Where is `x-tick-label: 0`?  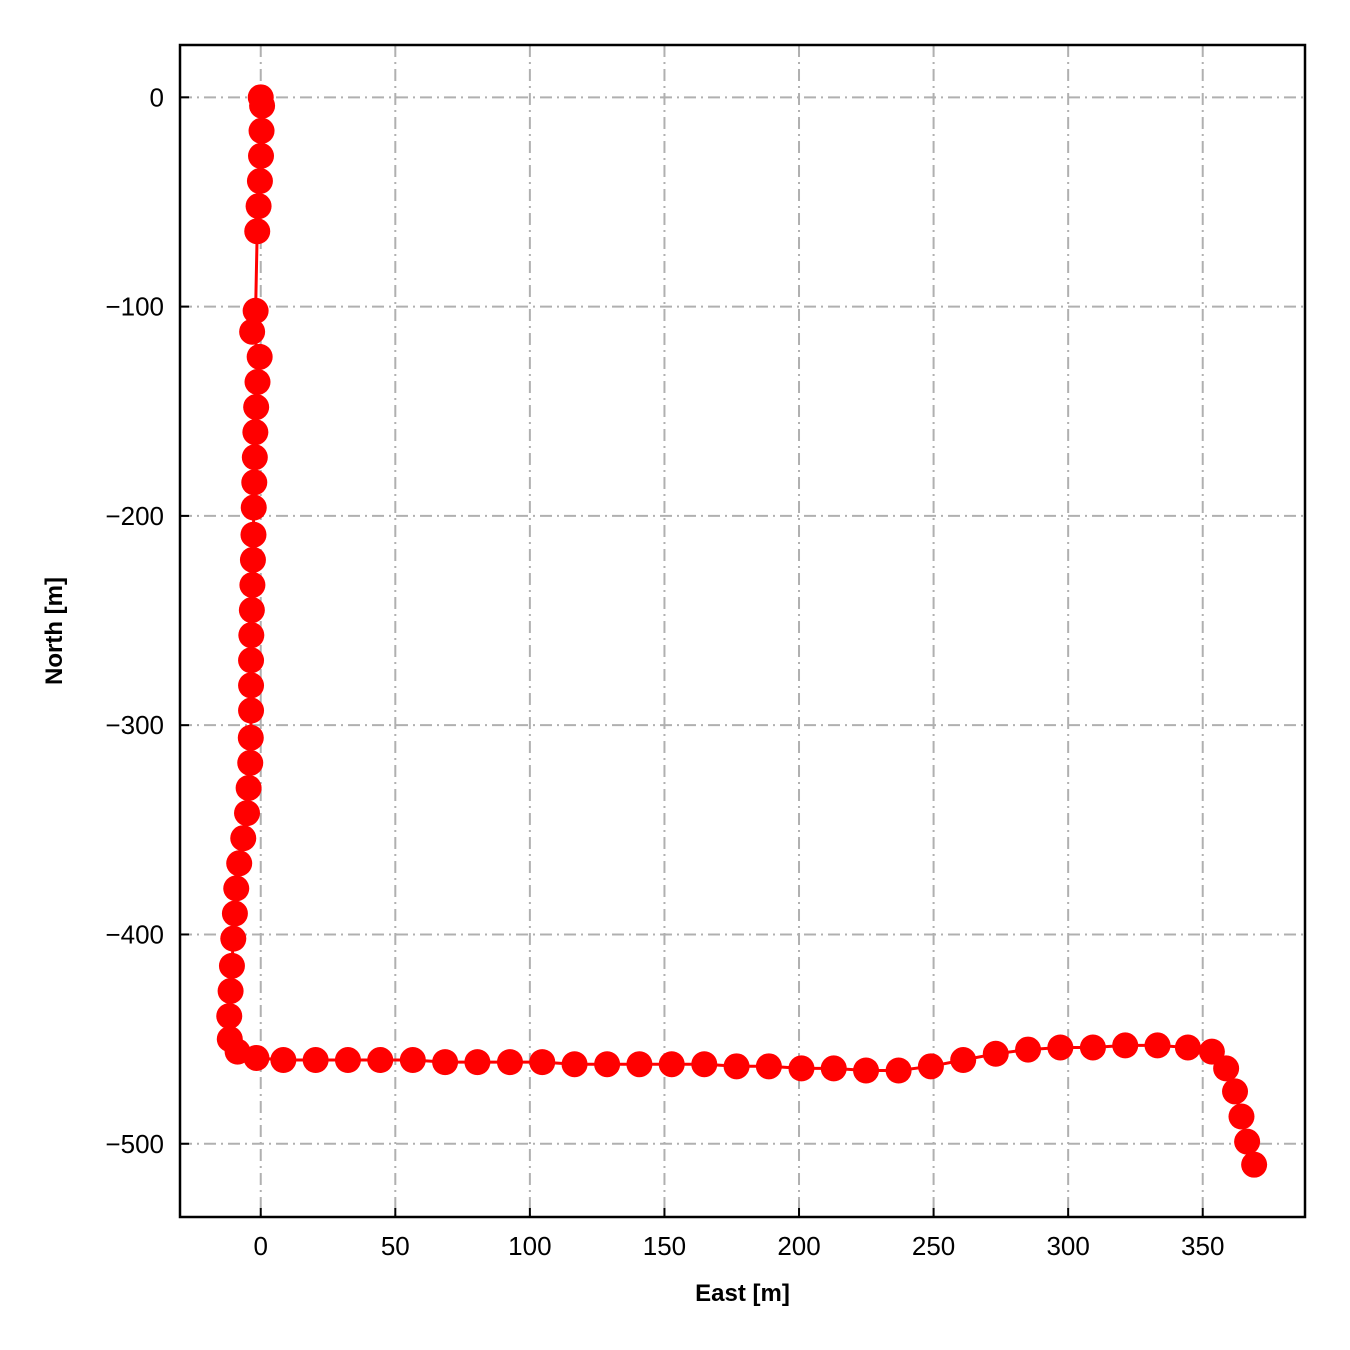
x-tick-label: 0 is located at coordinates (261, 1246).